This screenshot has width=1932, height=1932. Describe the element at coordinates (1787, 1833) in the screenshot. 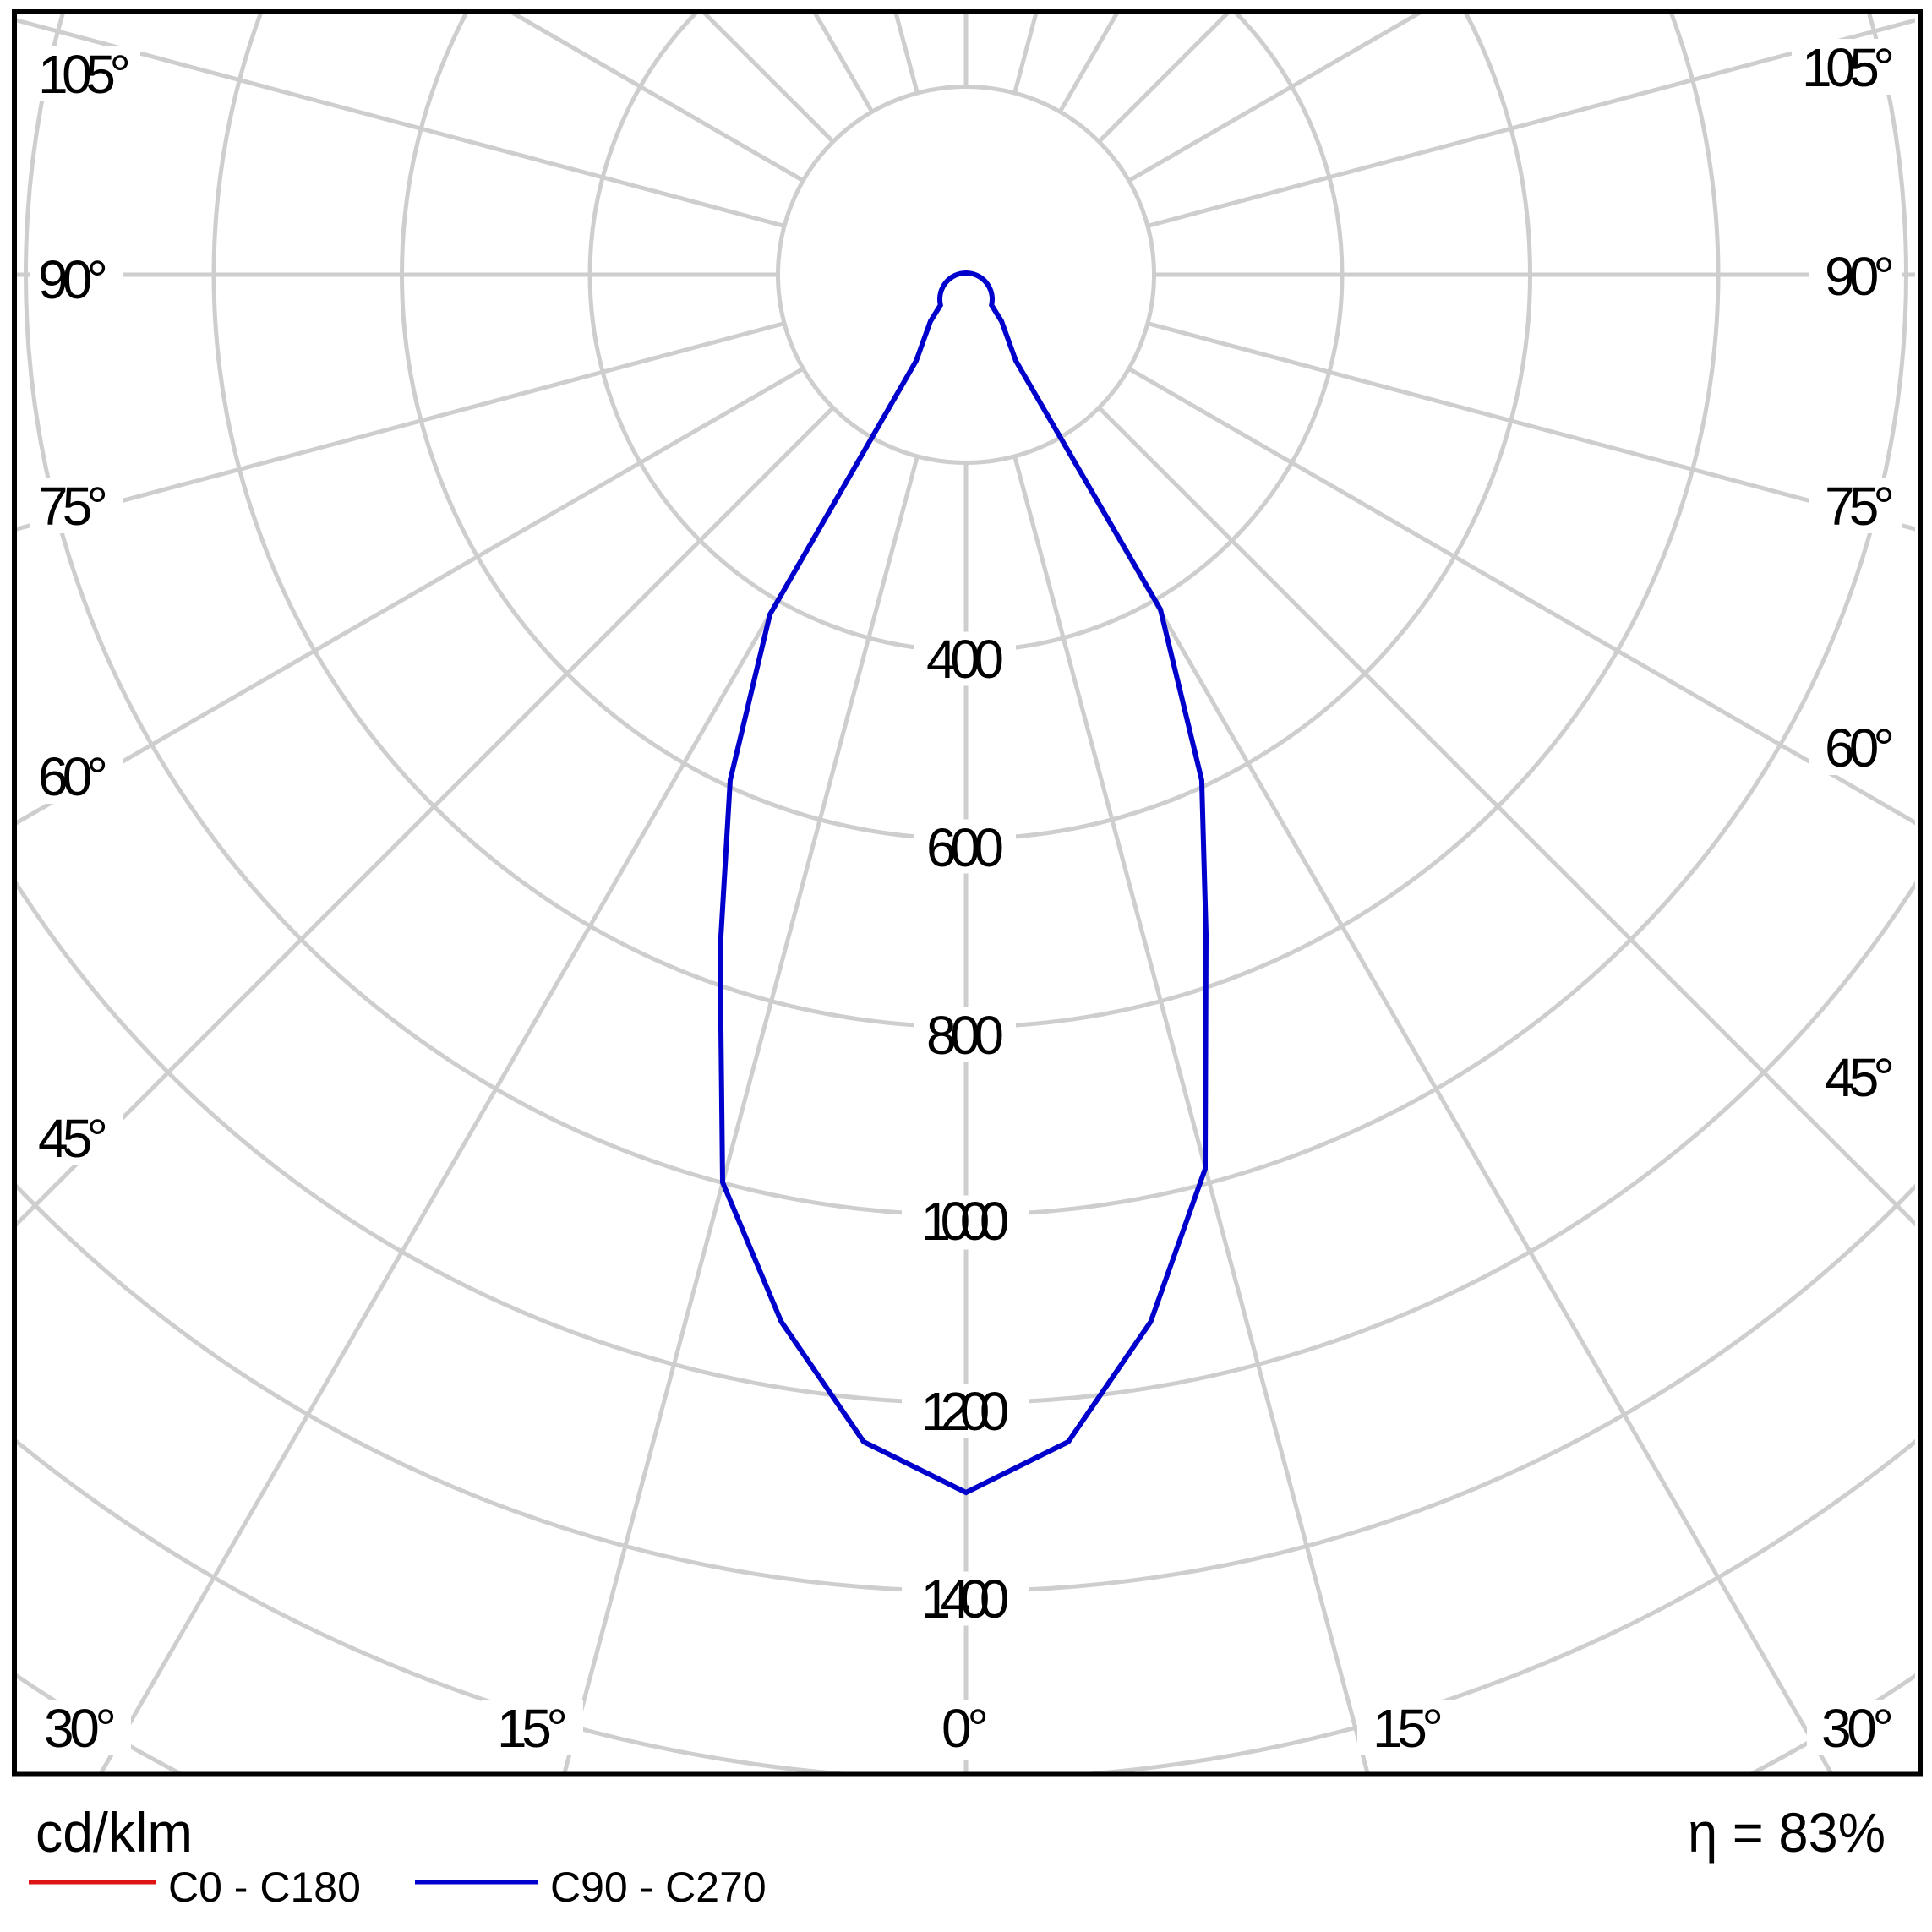

I see `svg-text: η = 83%` at that location.